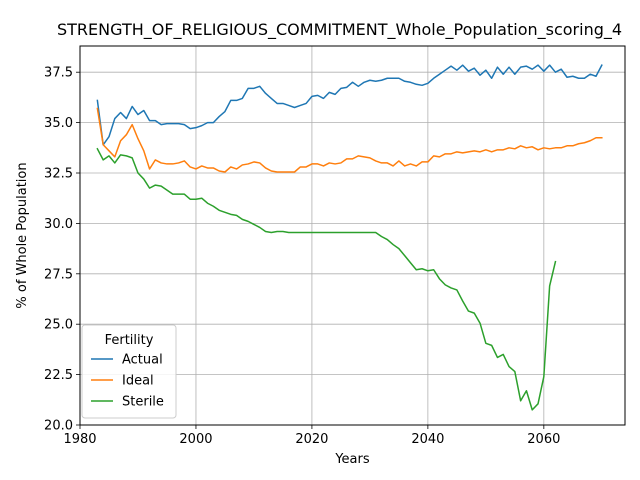 Image resolution: width=640 pixels, height=480 pixels. Describe the element at coordinates (58, 375) in the screenshot. I see `y-tick-label: 22.5` at that location.